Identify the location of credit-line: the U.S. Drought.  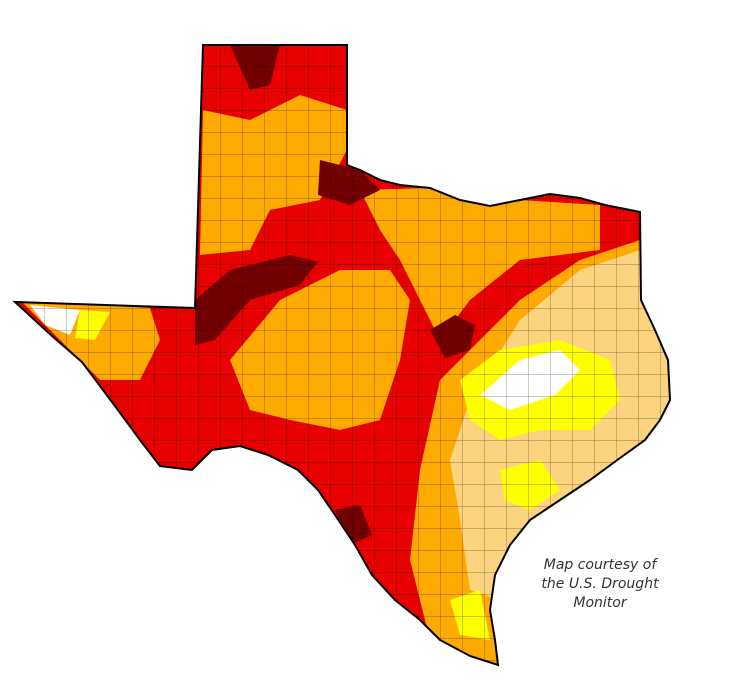
(600, 584).